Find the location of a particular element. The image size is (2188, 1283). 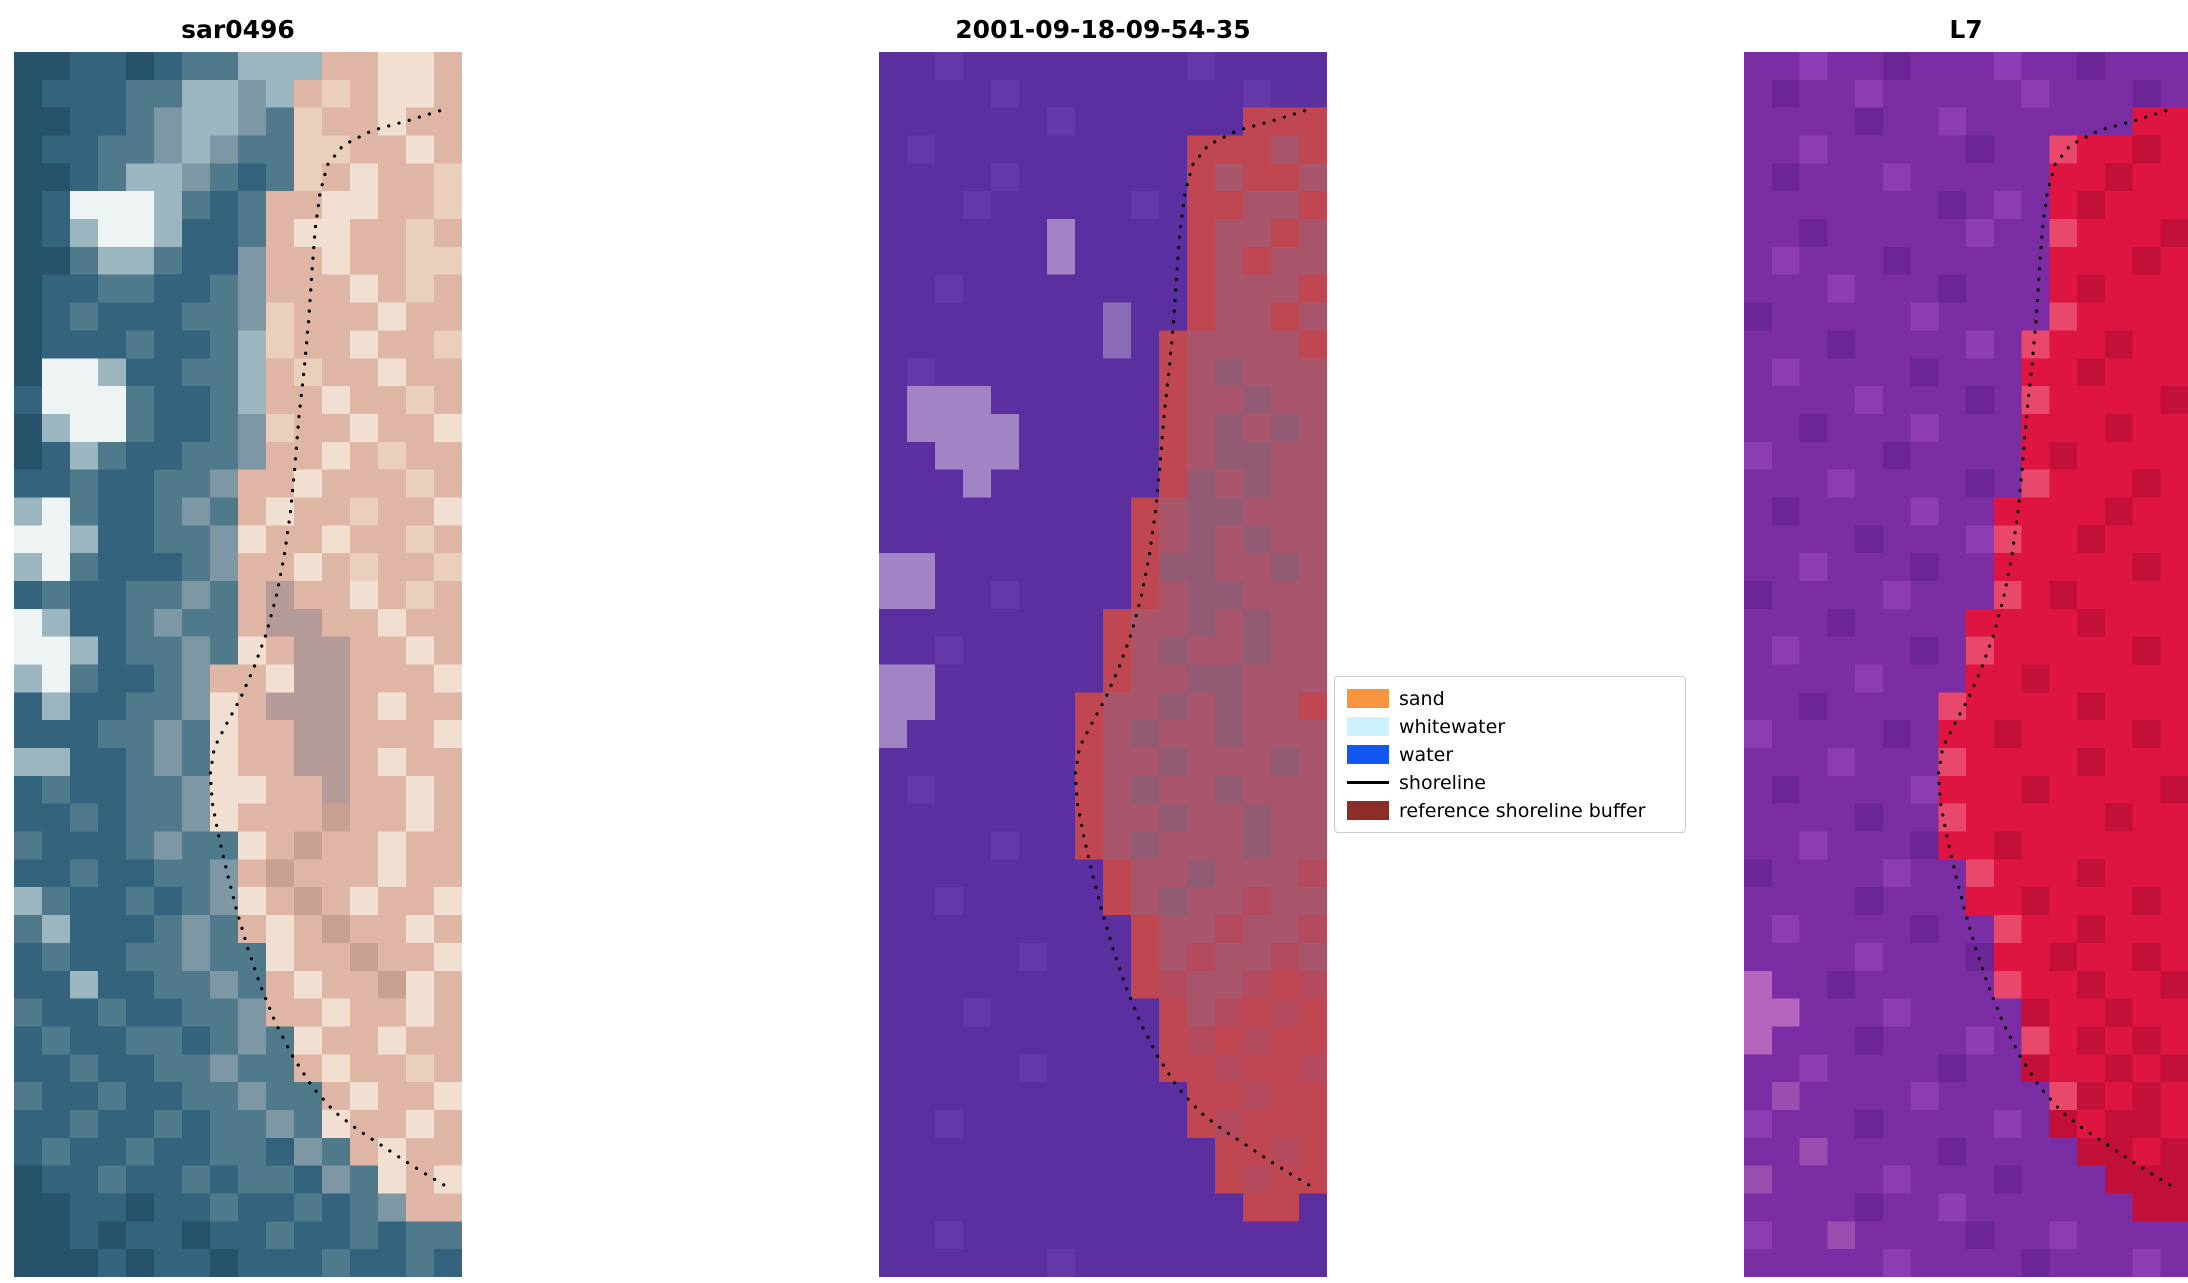

legend-entry-water: water is located at coordinates (1510, 754).